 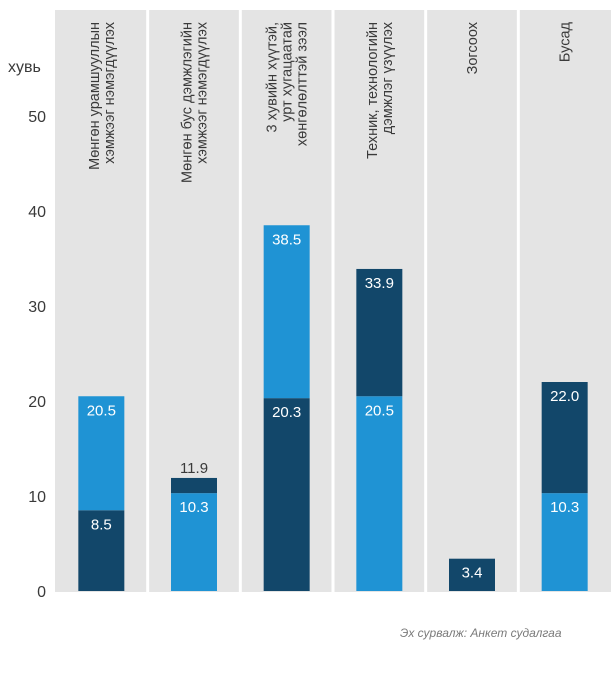 What do you see at coordinates (37, 117) in the screenshot?
I see `y-tick-label: 50` at bounding box center [37, 117].